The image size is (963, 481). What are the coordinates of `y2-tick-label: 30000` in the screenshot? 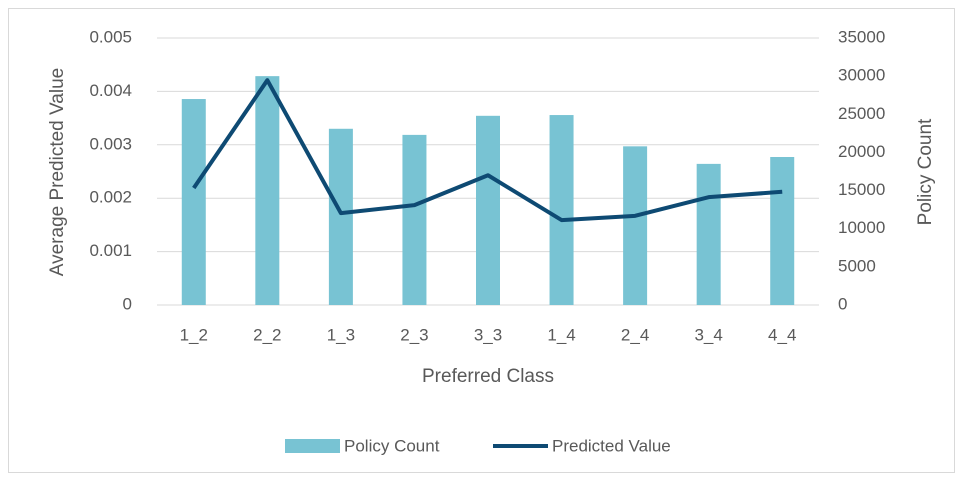 It's located at (861, 75).